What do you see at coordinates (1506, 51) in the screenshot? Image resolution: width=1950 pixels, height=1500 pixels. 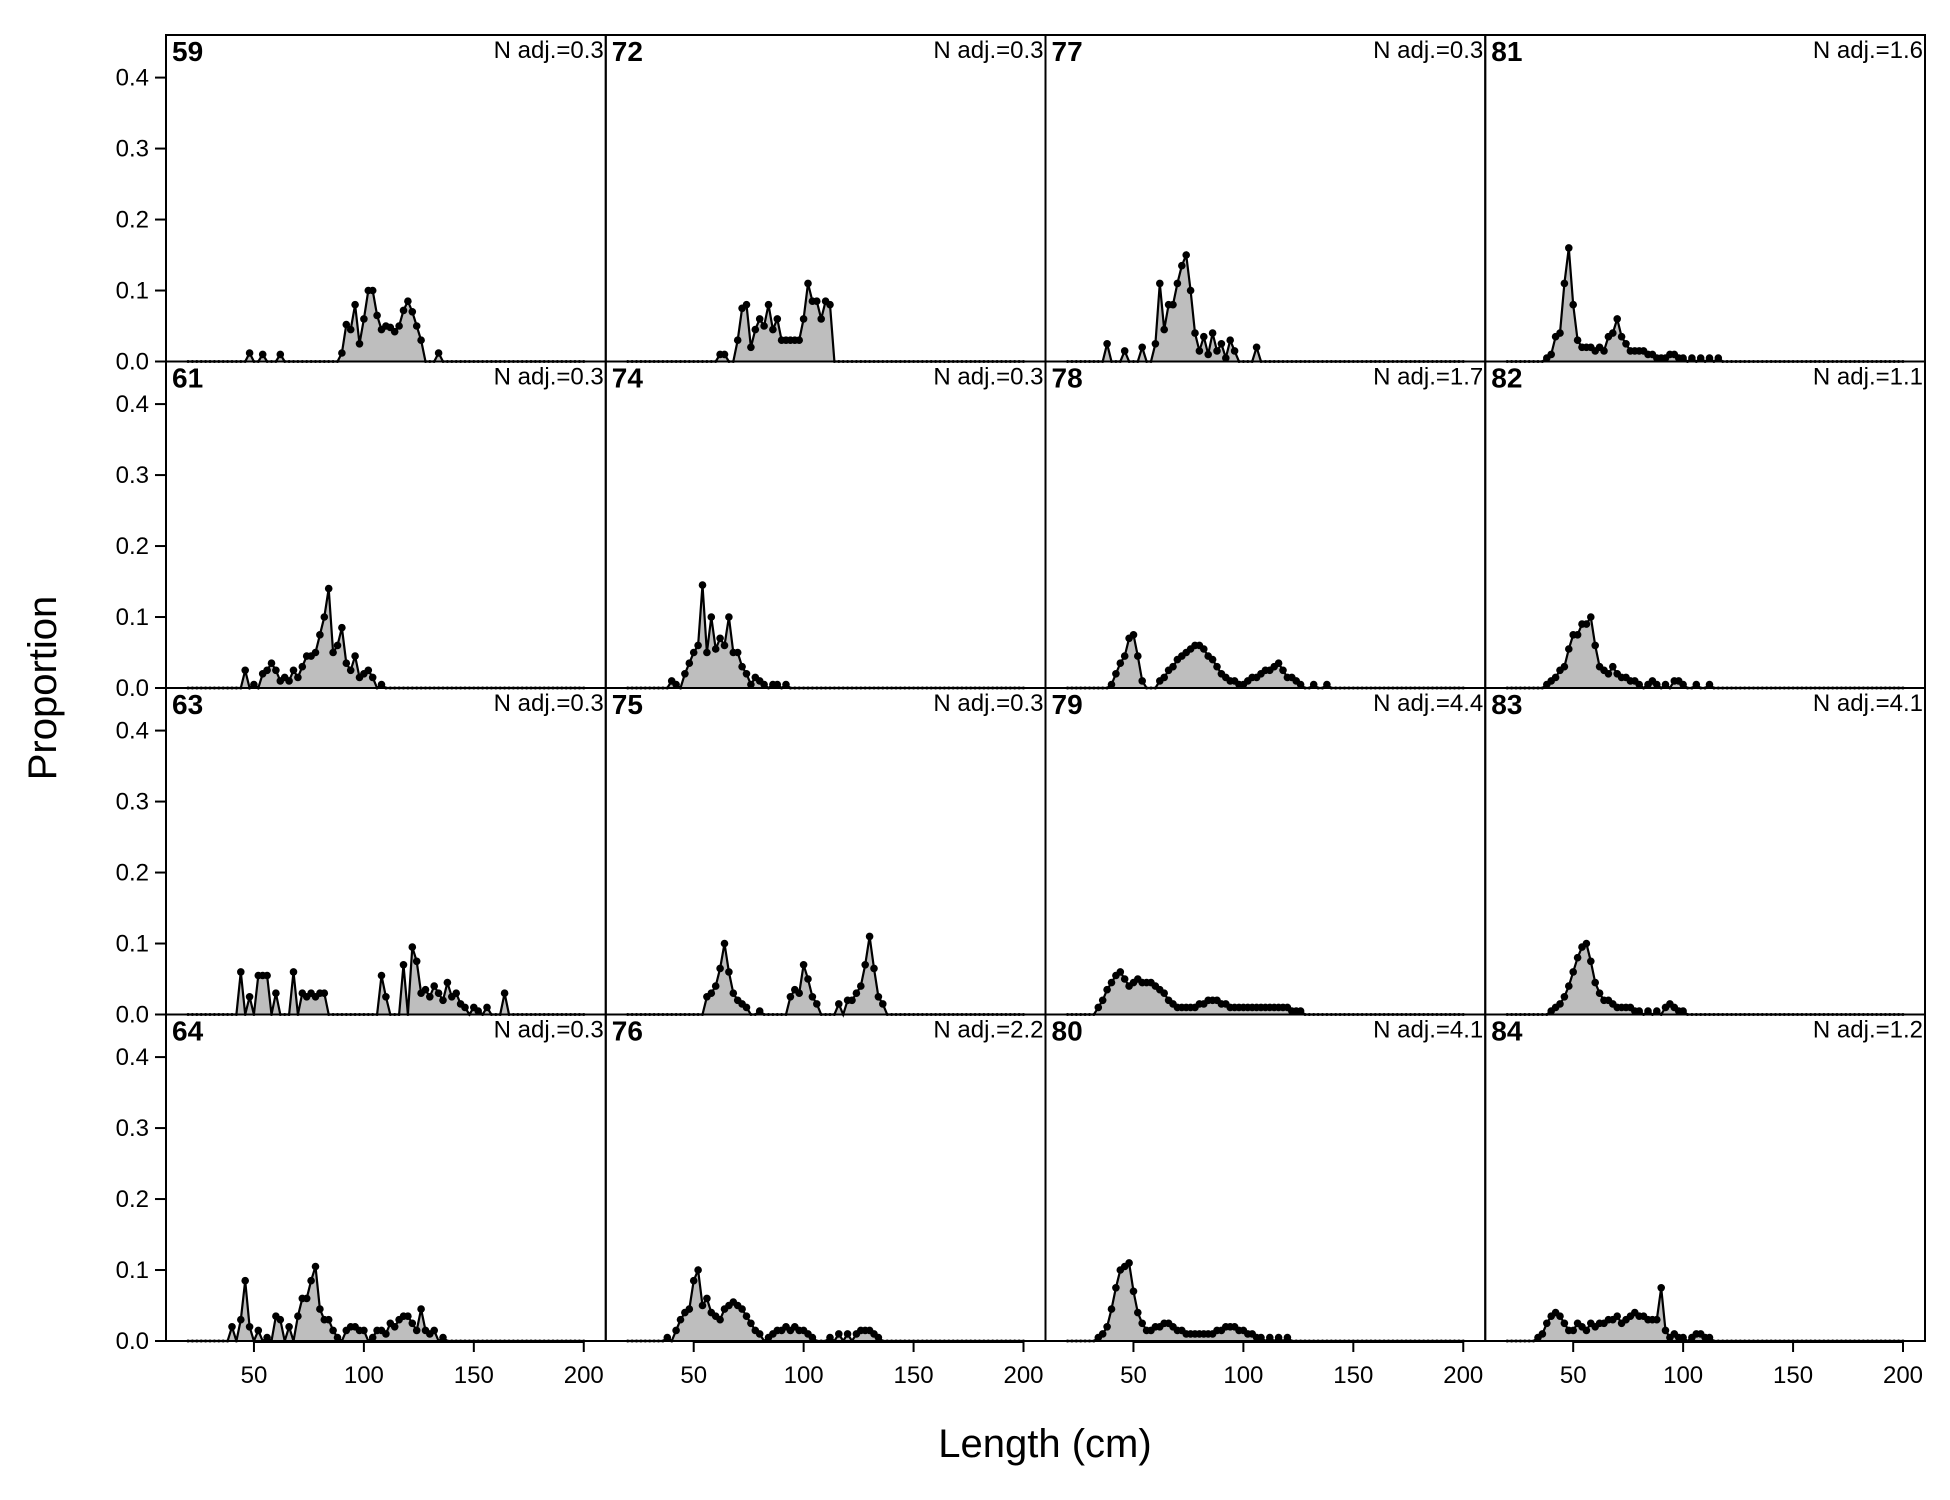 I see `panel-label: 81` at bounding box center [1506, 51].